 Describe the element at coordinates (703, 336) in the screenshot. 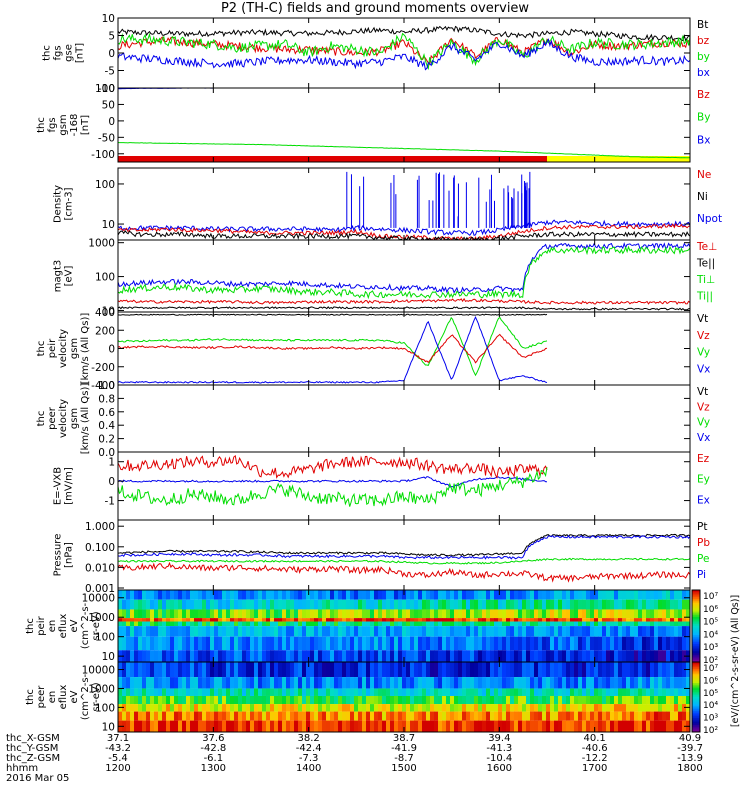

I see `legend-entry: Vz` at that location.